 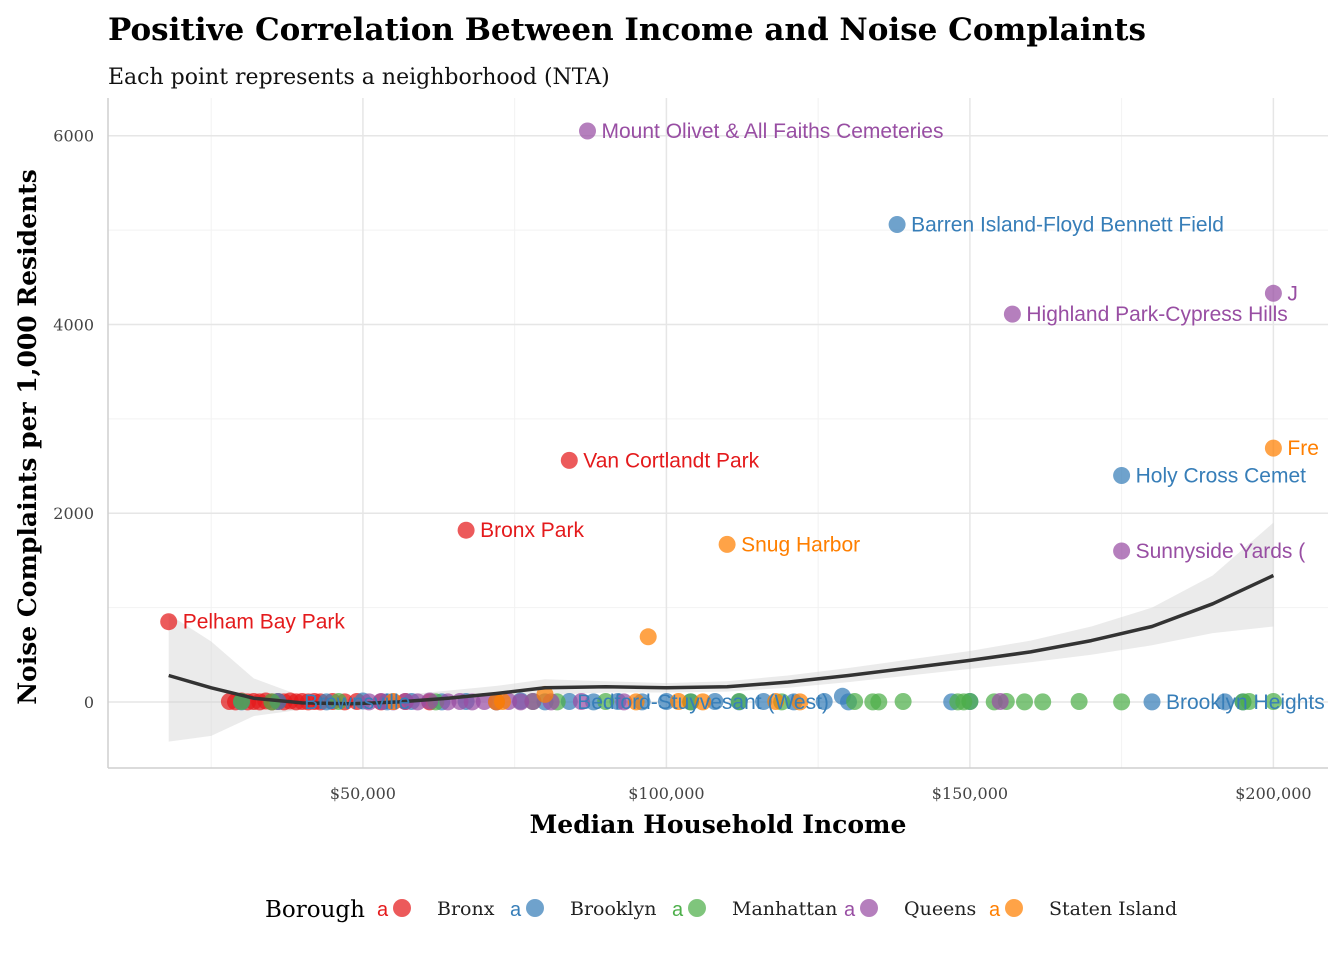 I want to click on legend-label: Bronx, so click(x=466, y=909).